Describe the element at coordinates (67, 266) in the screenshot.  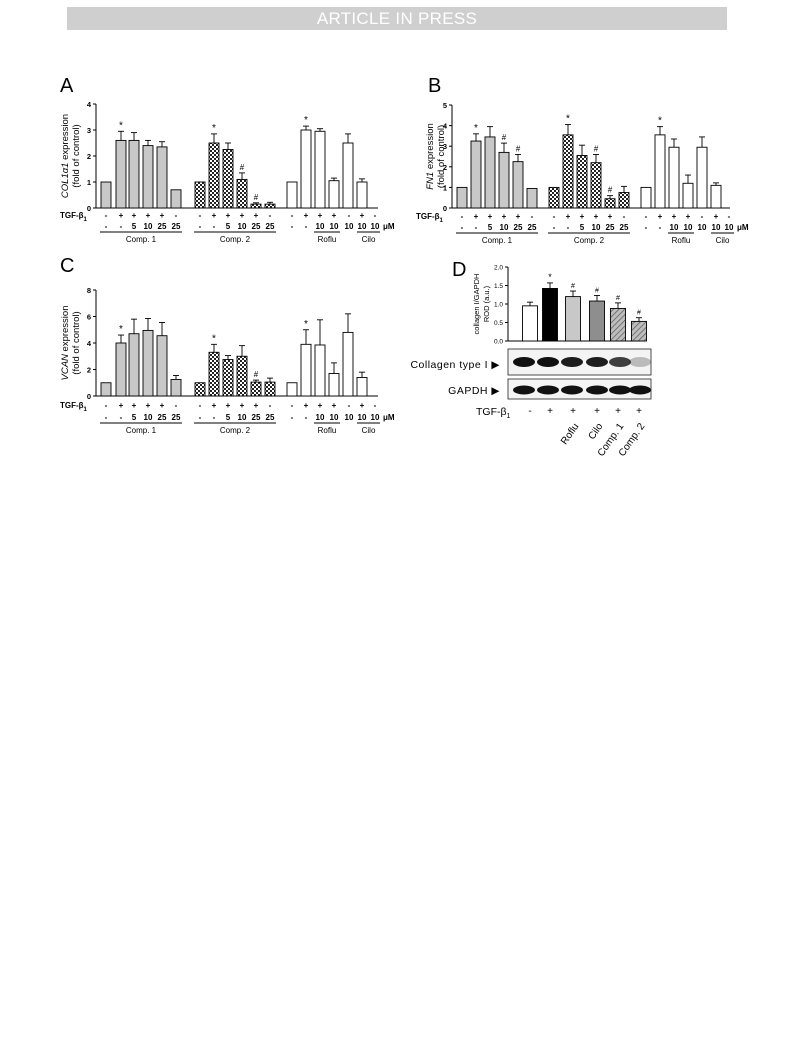
I see `panel-label: C` at that location.